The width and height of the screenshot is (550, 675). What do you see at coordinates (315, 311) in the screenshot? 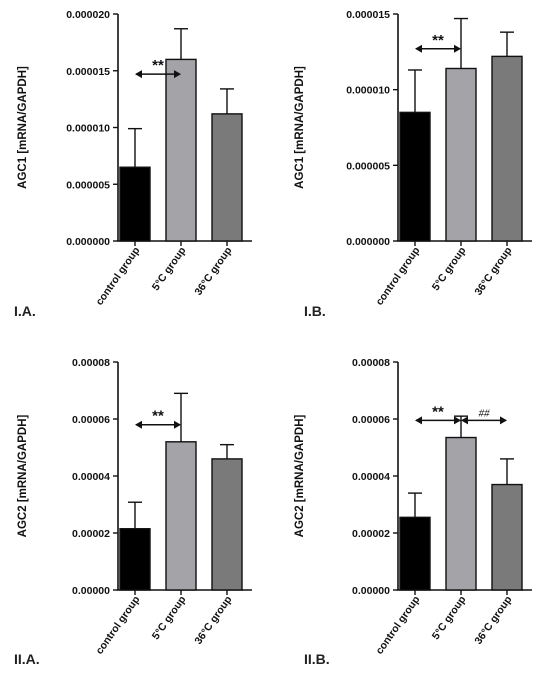
I see `panel-label: I.B.` at bounding box center [315, 311].